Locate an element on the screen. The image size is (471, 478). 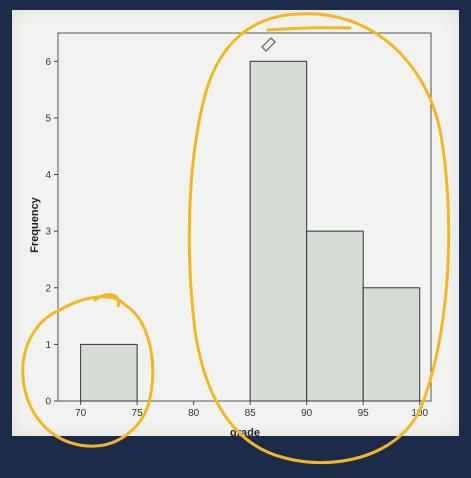
annotation-stroke-top is located at coordinates (309, 29).